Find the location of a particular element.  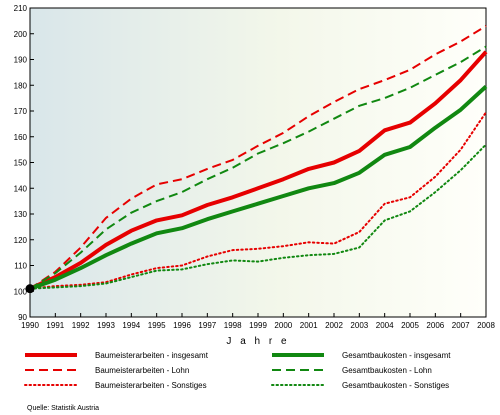

y-tick-label: 190 is located at coordinates (21, 60).